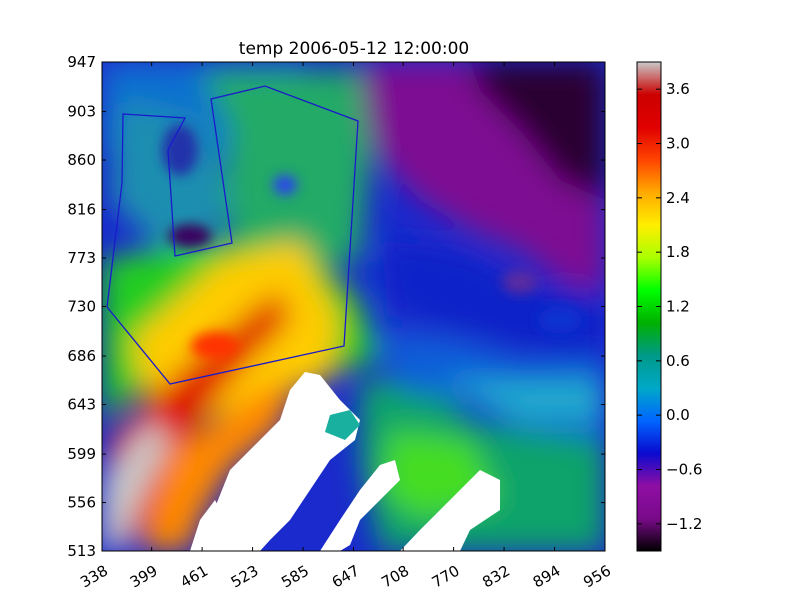 This screenshot has width=812, height=612. I want to click on x-tick-label: 523, so click(245, 577).